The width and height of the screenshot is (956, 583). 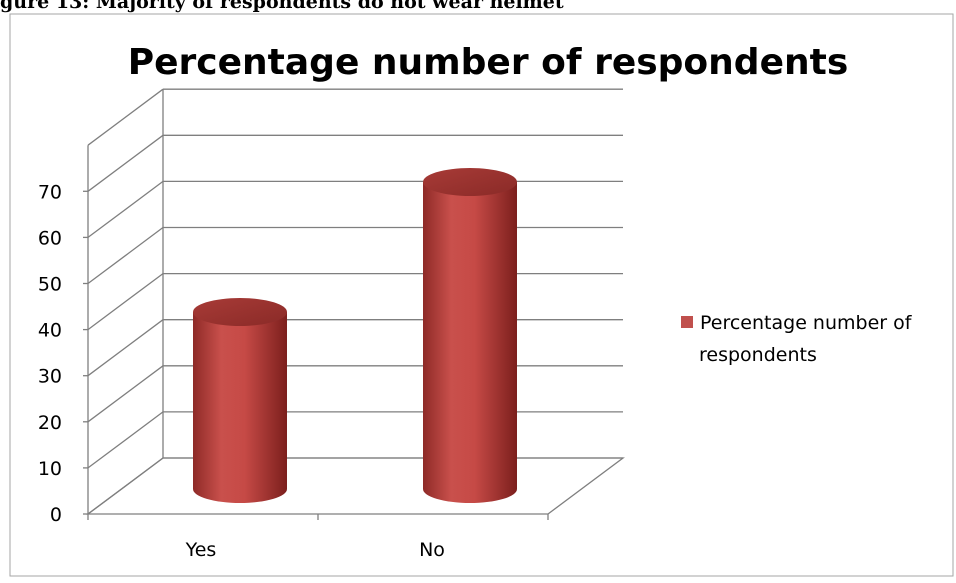 I want to click on legend-label-line2: respondents, so click(x=758, y=355).